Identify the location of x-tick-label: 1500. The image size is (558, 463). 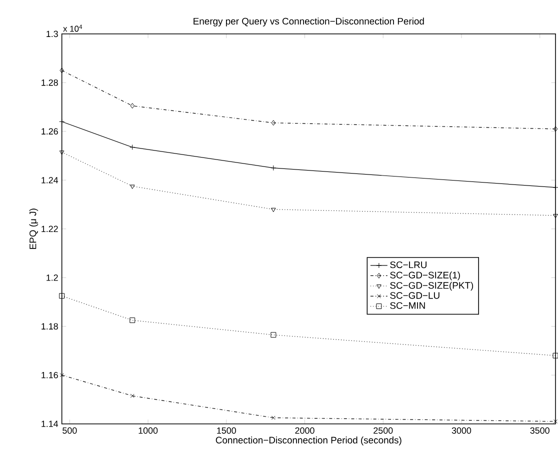
(226, 430).